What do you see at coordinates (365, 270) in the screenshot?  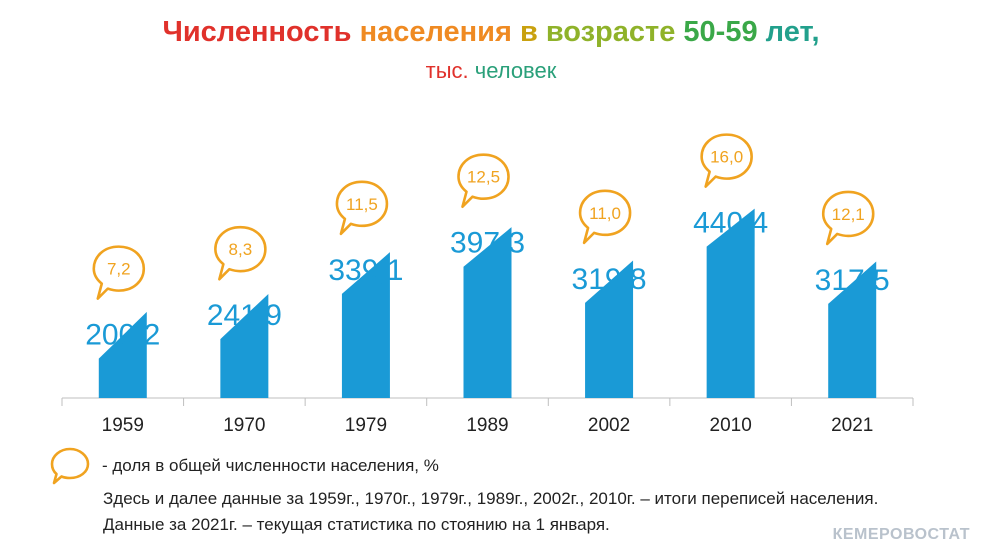 I see `bar-value-label: 339,1` at bounding box center [365, 270].